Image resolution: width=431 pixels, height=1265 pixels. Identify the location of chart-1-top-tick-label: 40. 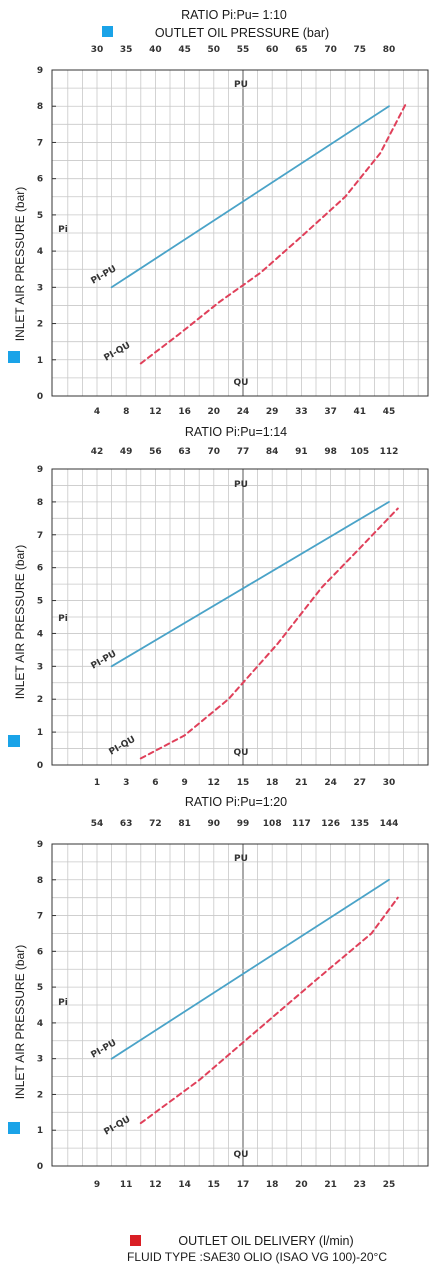
(155, 50).